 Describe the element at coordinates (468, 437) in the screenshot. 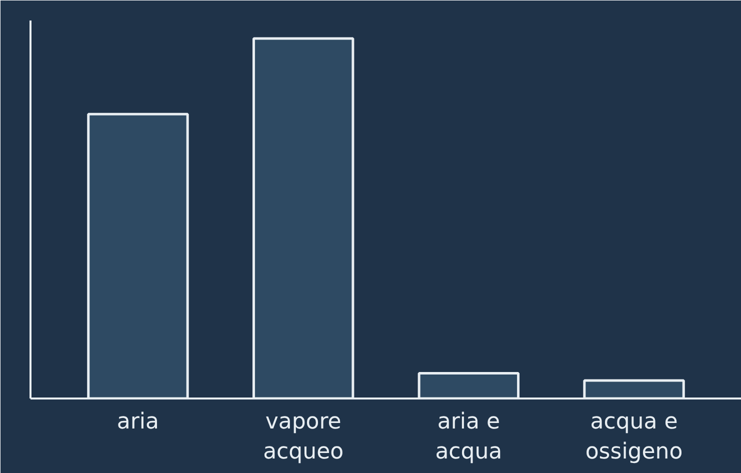

I see `x-tick-label: aria e acqua` at that location.